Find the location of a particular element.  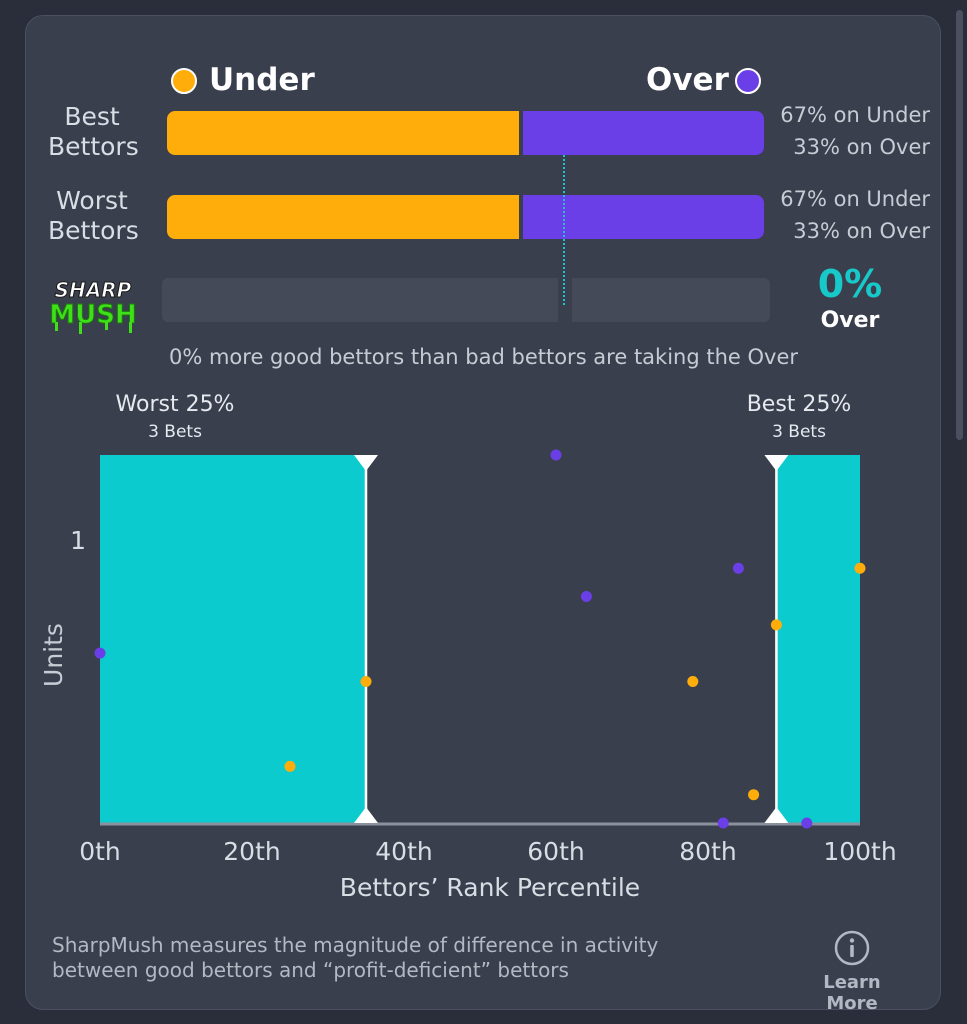

split-marker-line is located at coordinates (564, 230).